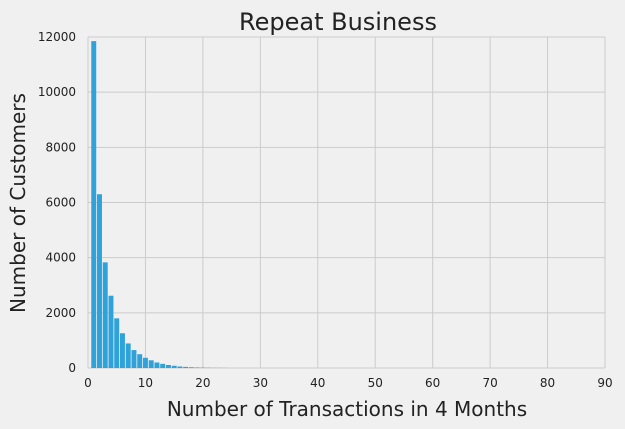  What do you see at coordinates (338, 22) in the screenshot?
I see `chart-title: Repeat Business` at bounding box center [338, 22].